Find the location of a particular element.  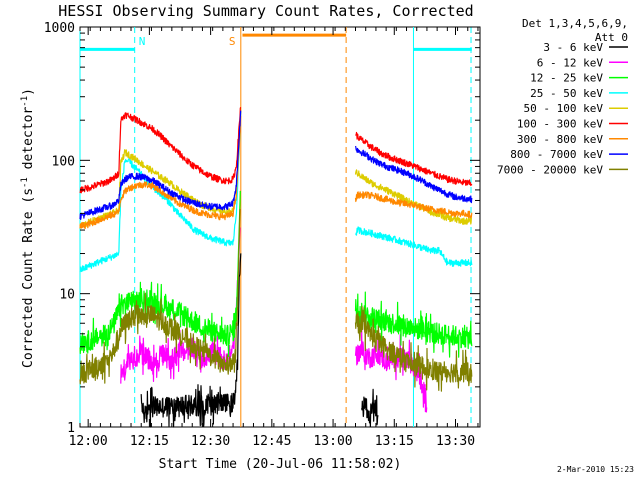

x-tick-label-3: 12:45 is located at coordinates (271, 441).